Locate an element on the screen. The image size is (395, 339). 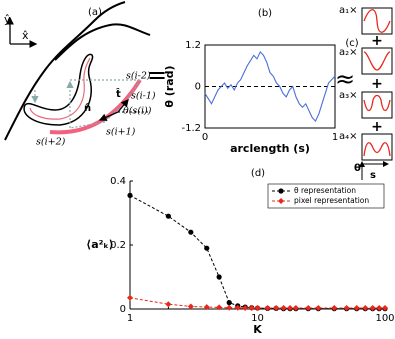
y-tick-label: 1.2 is located at coordinates (193, 45).